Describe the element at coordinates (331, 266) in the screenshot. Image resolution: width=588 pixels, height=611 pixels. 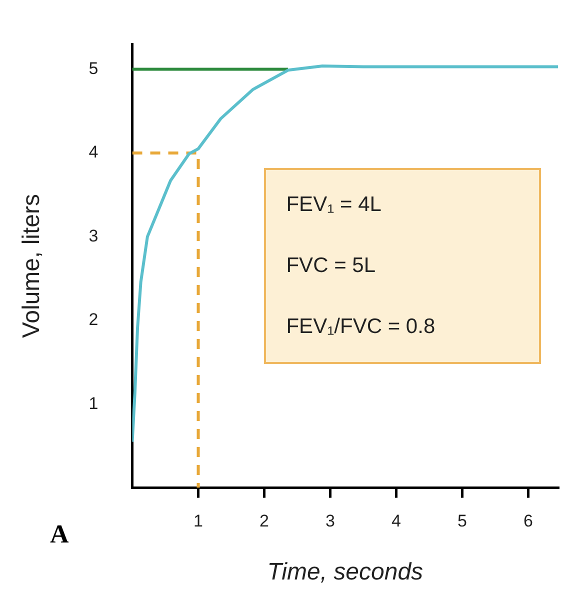
I see `annotation: FVC = 5L` at that location.